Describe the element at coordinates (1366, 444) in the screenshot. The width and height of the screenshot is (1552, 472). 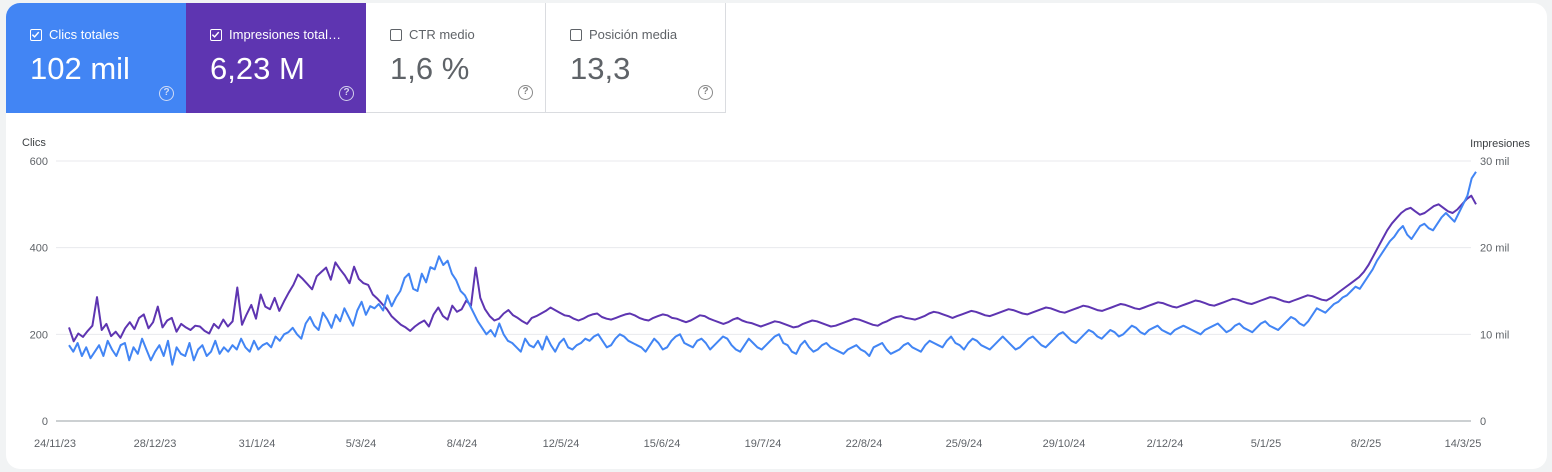
I see `x-axis-tick-label: 8/2/25` at that location.